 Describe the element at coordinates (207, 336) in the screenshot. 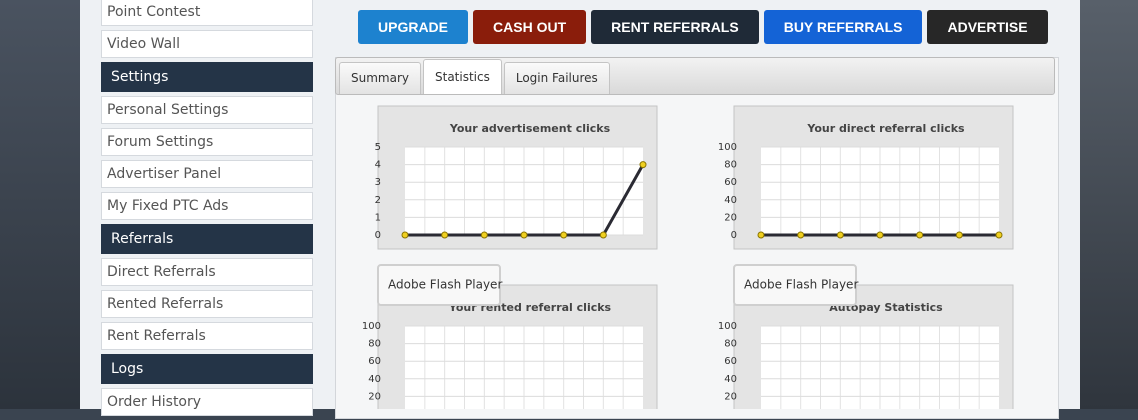

I see `menu-item: Rent Referrals` at that location.